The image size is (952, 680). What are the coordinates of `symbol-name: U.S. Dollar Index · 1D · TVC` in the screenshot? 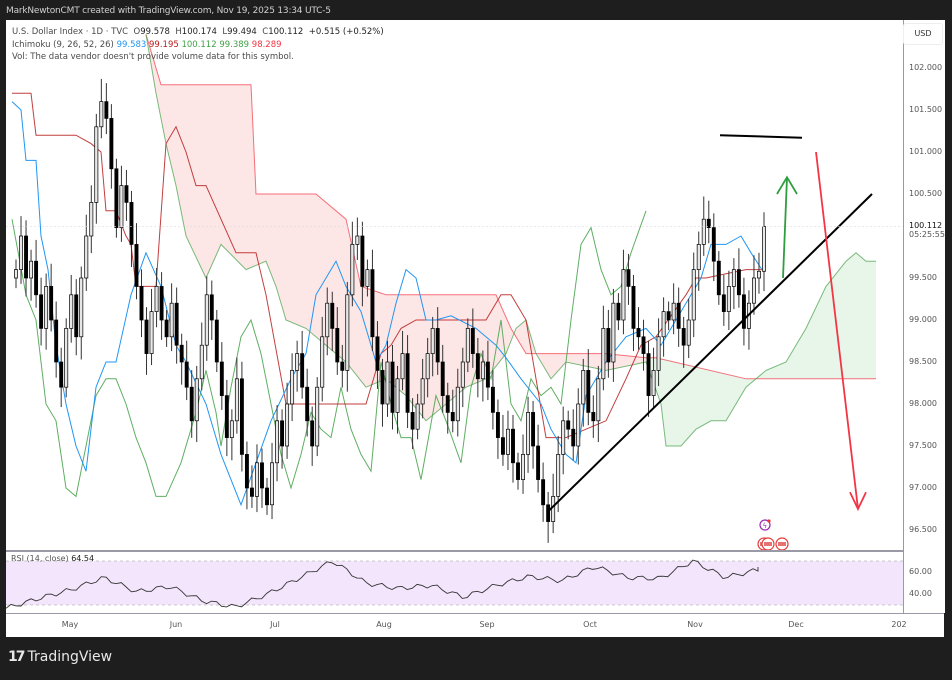 It's located at (70, 32).